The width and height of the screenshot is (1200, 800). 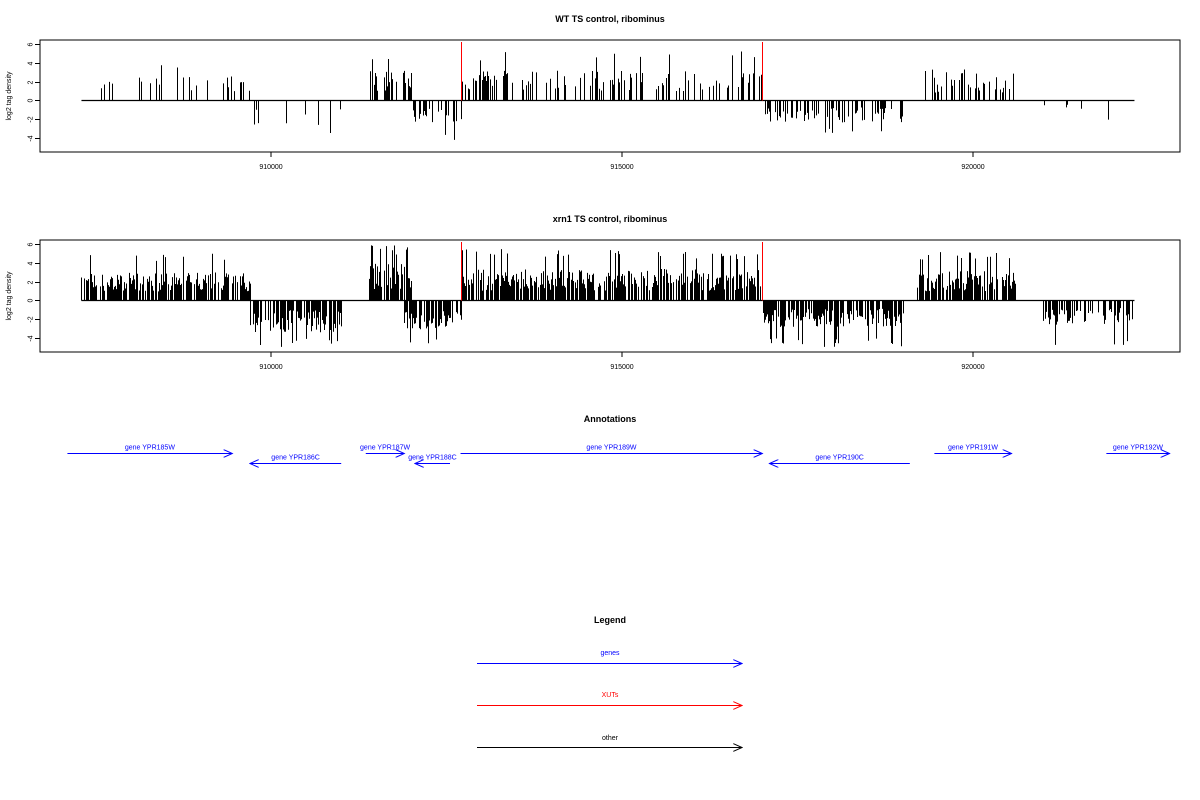 What do you see at coordinates (610, 620) in the screenshot?
I see `legend-title: Legend` at bounding box center [610, 620].